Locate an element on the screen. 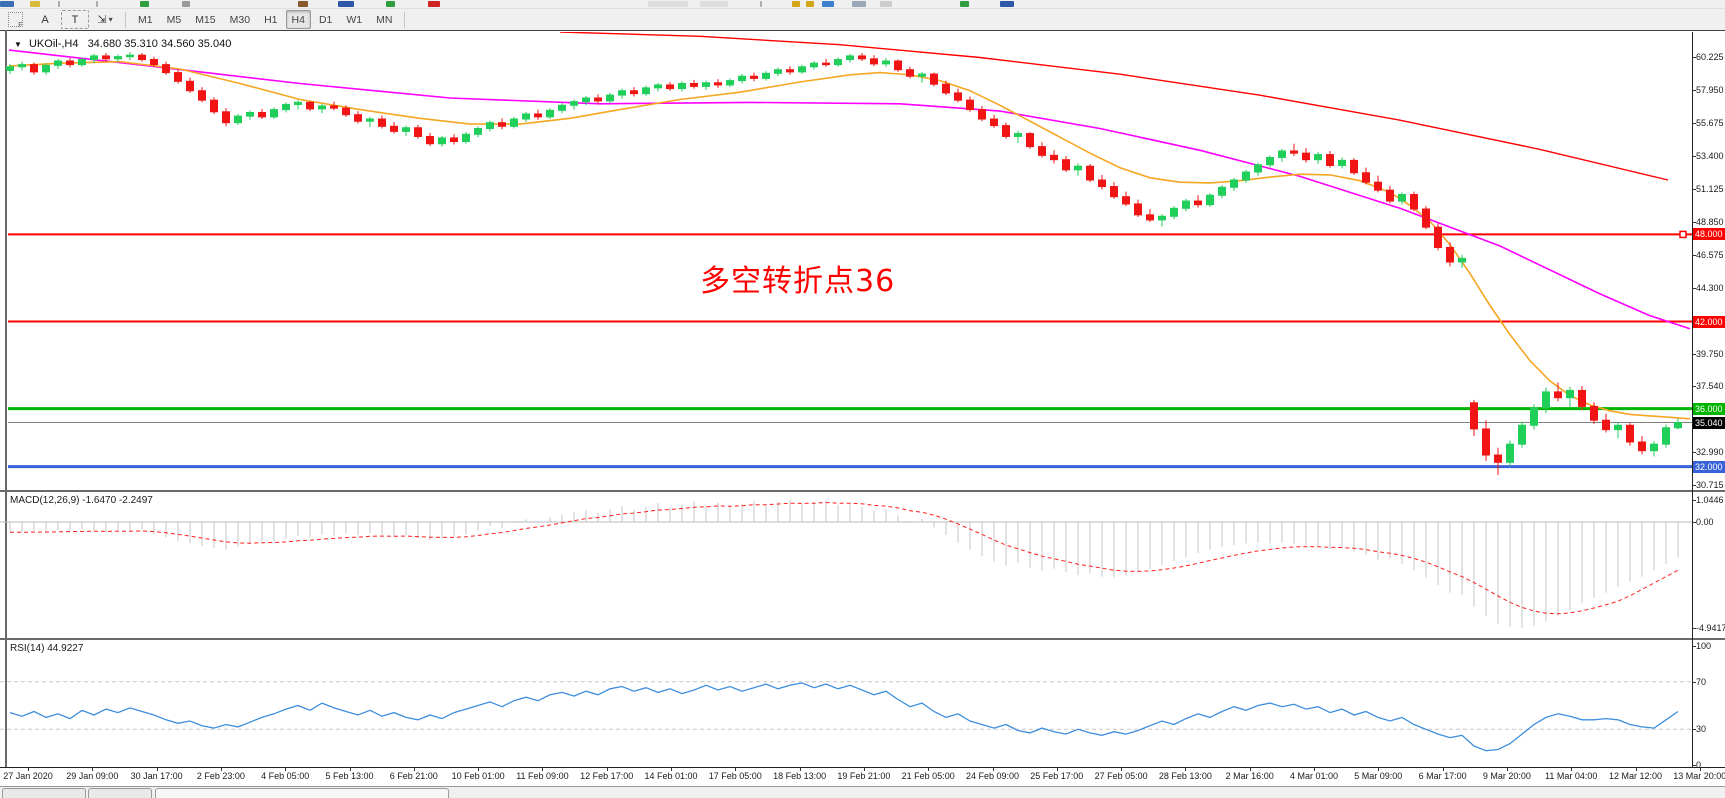 This screenshot has height=798, width=1725. text-a-button: A is located at coordinates (45, 19).